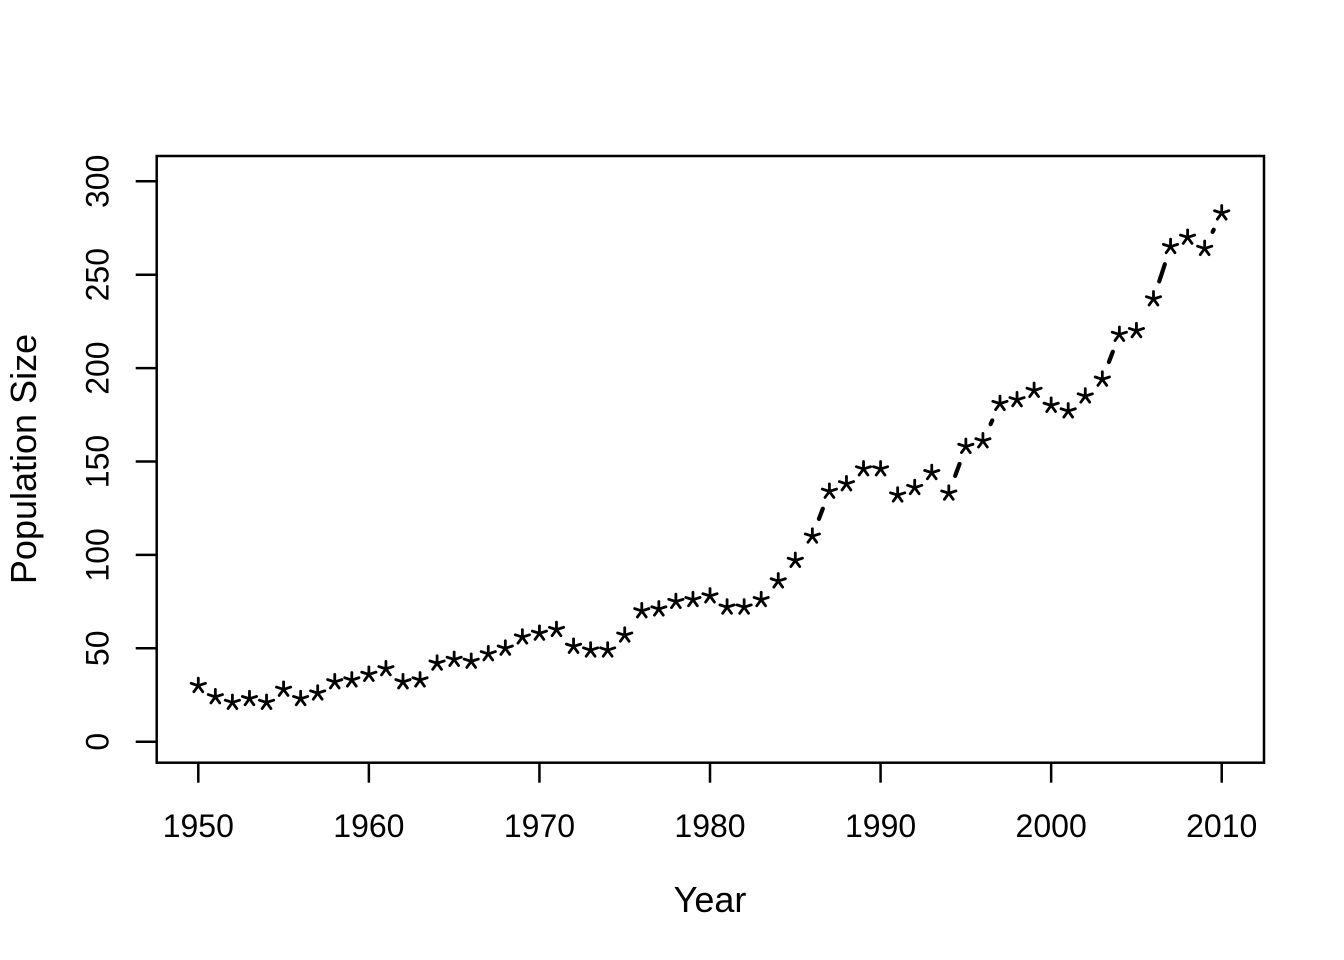 The width and height of the screenshot is (1344, 960). I want to click on y-axis-tick-label: 200, so click(97, 367).